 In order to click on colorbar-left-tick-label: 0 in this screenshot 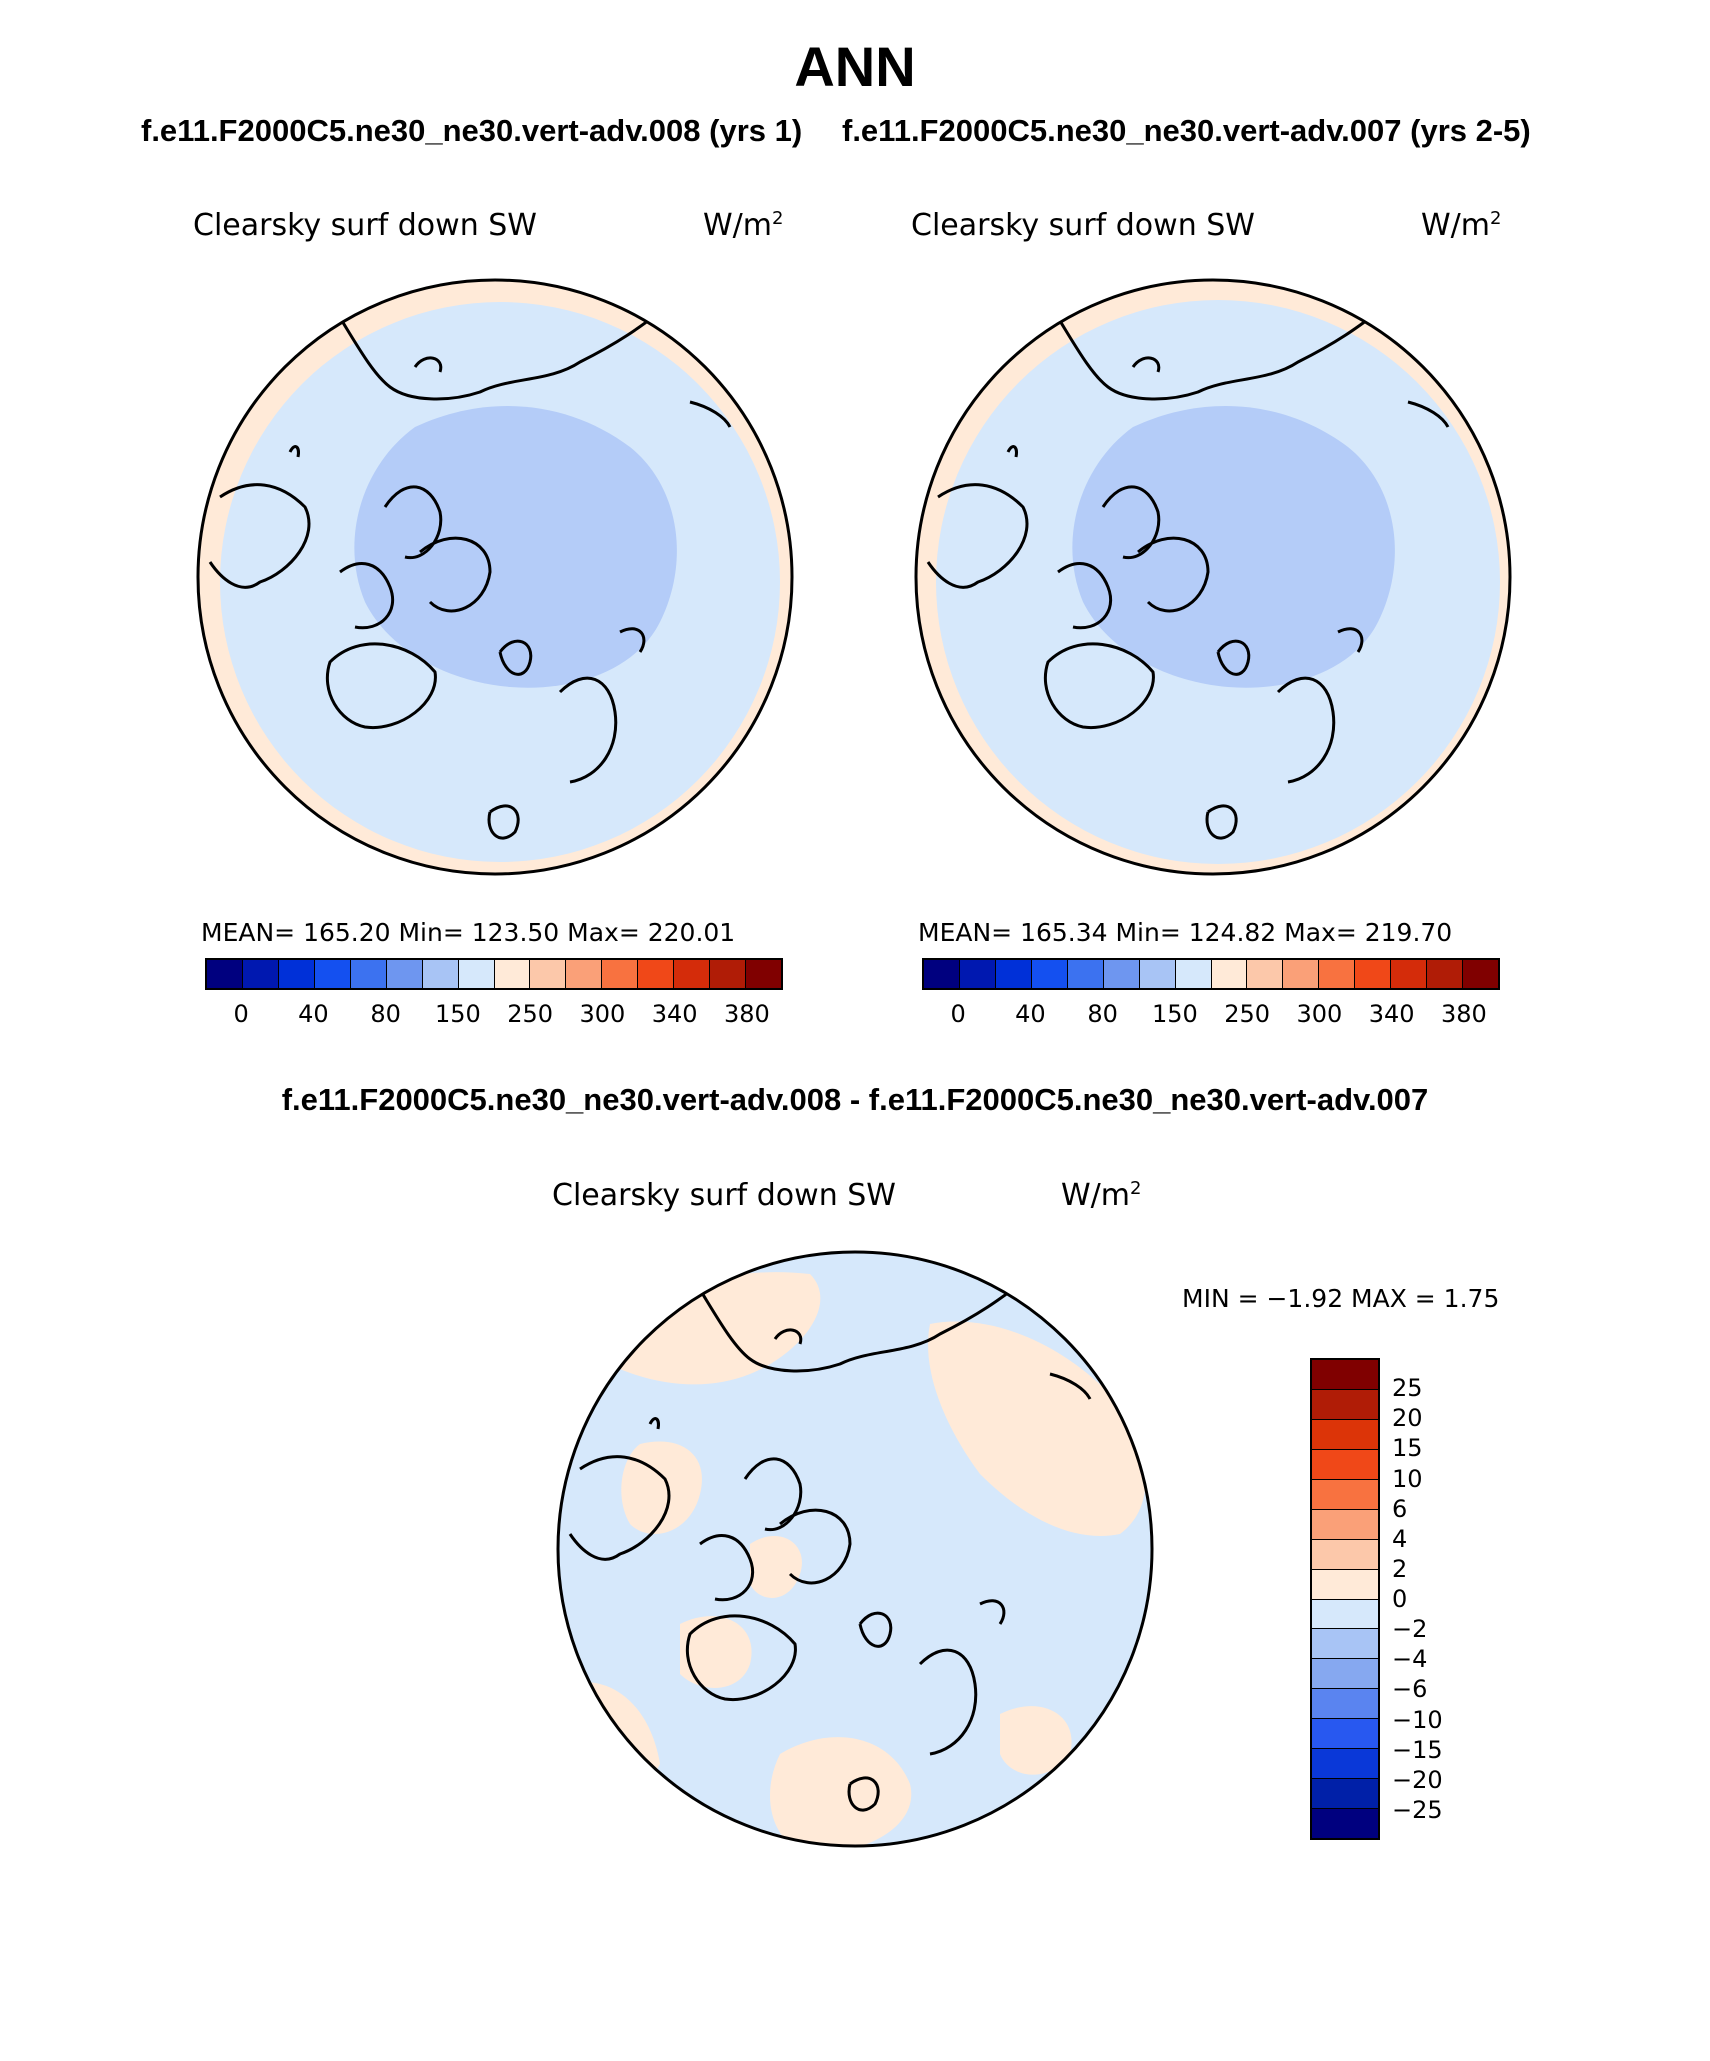, I will do `click(241, 1014)`.